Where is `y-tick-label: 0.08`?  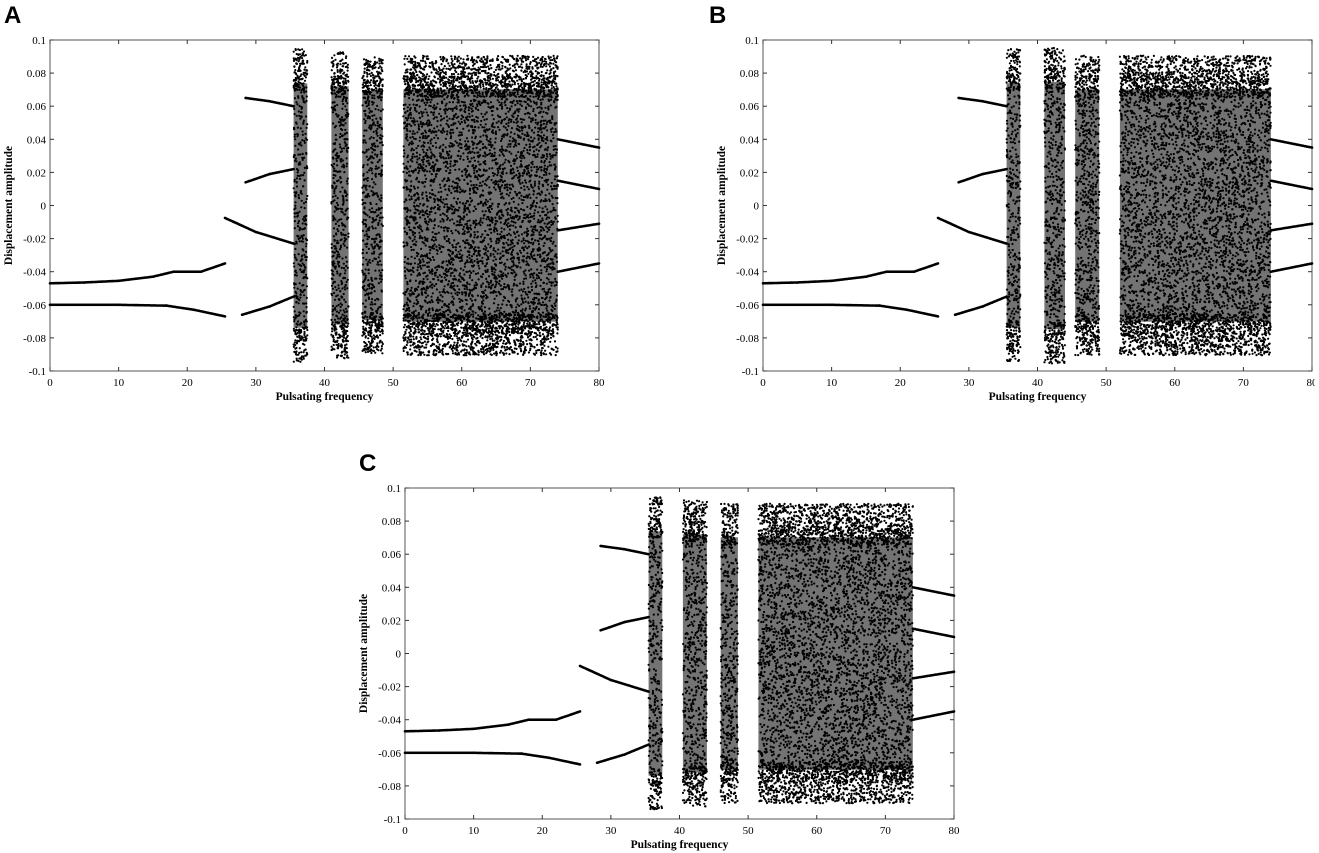 y-tick-label: 0.08 is located at coordinates (37, 74).